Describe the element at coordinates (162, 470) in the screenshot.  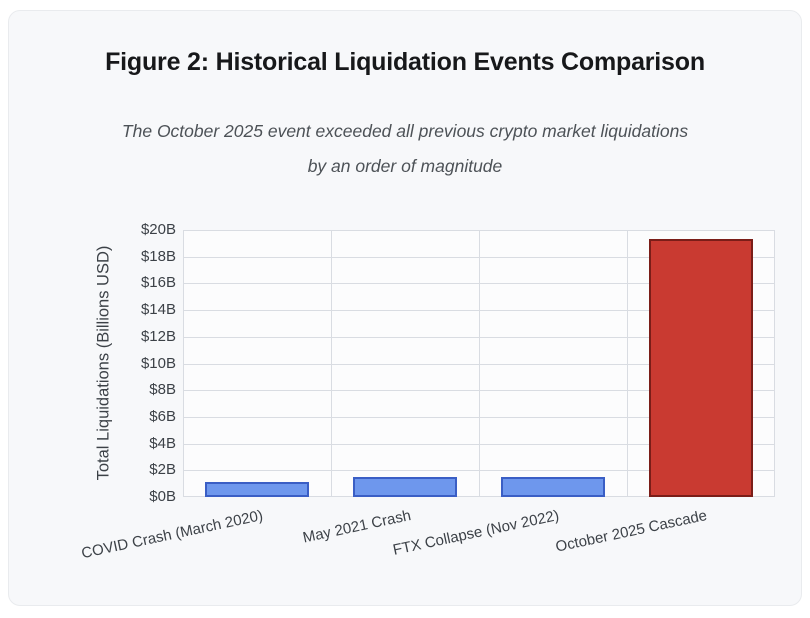
I see `y-tick-label: $2B` at that location.